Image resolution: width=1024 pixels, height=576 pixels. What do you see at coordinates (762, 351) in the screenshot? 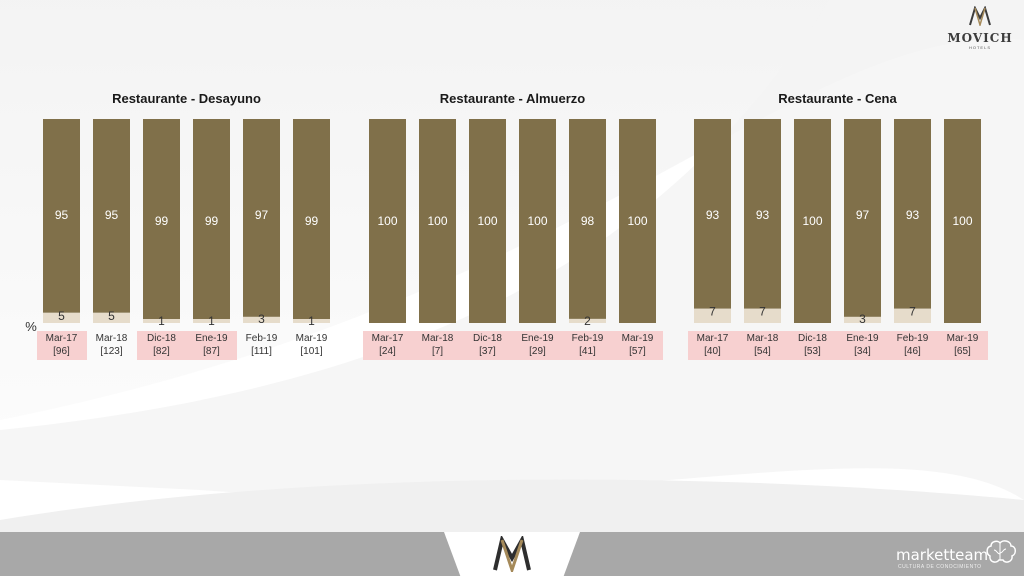
I see `base-count-label: [54]` at bounding box center [762, 351].